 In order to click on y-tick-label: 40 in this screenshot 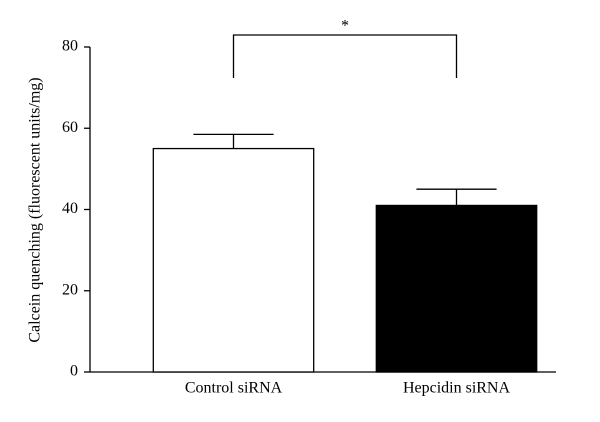, I will do `click(70, 208)`.